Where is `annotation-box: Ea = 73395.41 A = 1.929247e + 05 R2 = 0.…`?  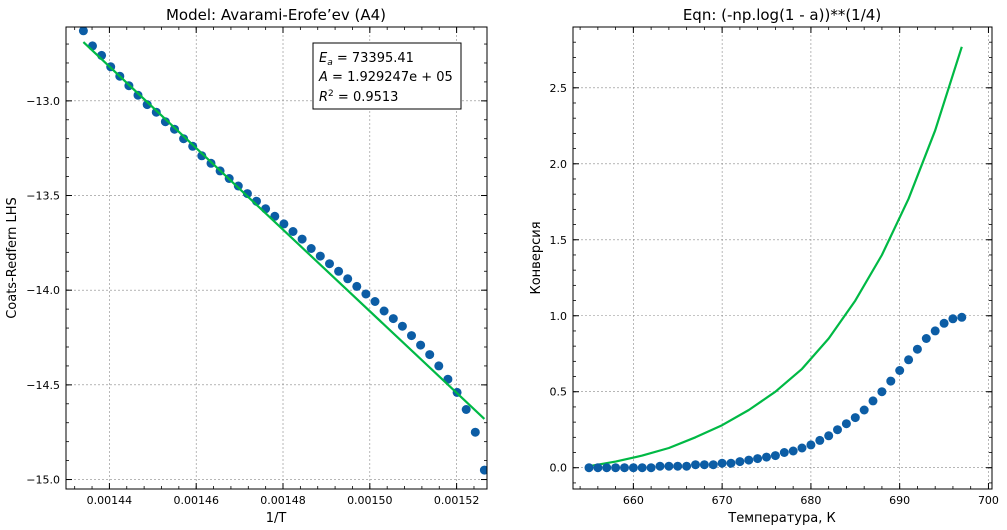
annotation-box: Ea = 73395.41 A = 1.929247e + 05 R2 = 0.… is located at coordinates (387, 76).